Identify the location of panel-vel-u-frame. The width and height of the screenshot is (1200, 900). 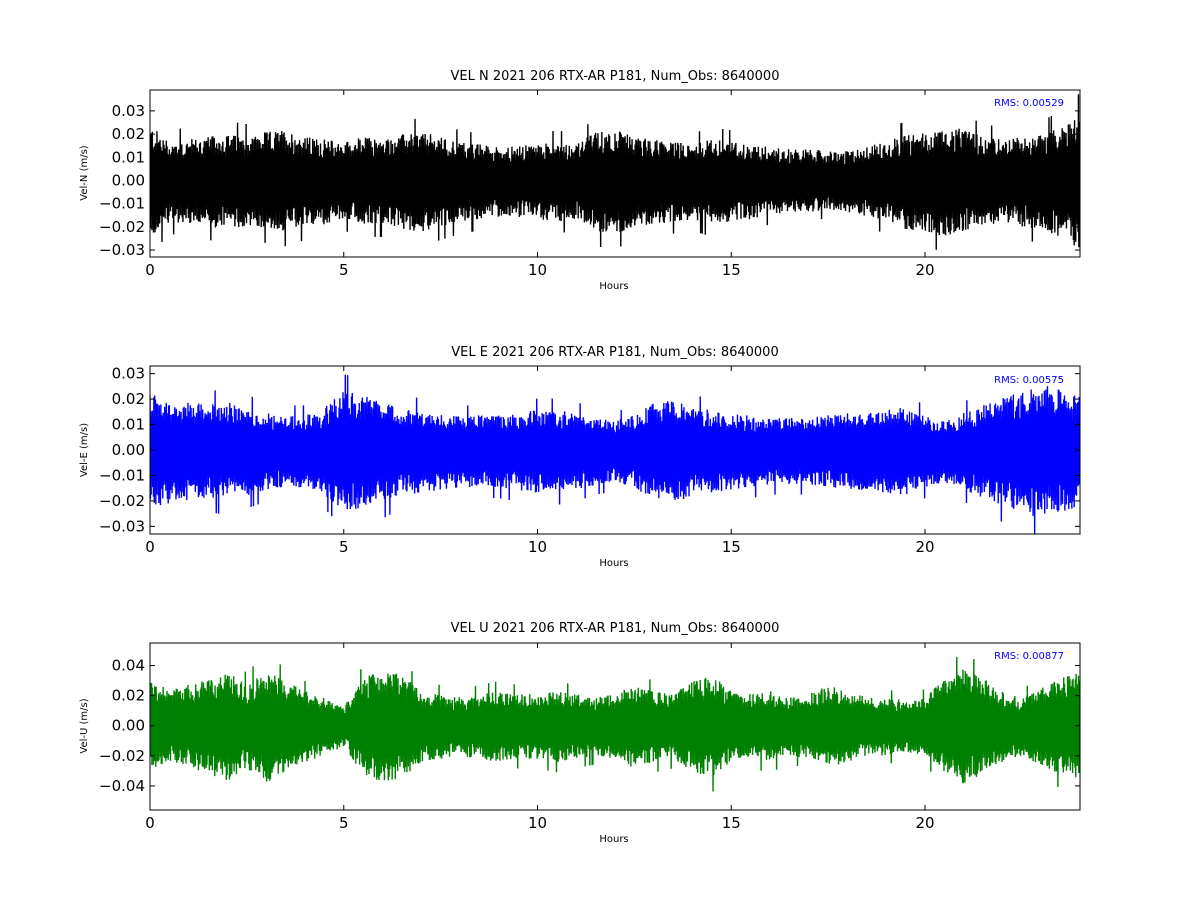
(615, 726).